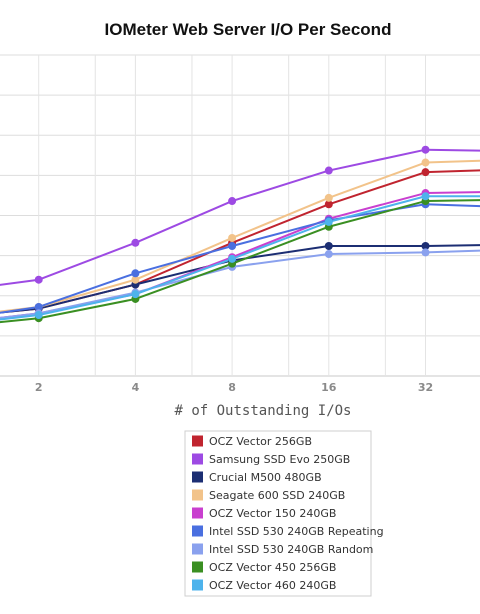 This screenshot has height=614, width=480. I want to click on legend-entry: OCZ Vector 450 256GB, so click(272, 567).